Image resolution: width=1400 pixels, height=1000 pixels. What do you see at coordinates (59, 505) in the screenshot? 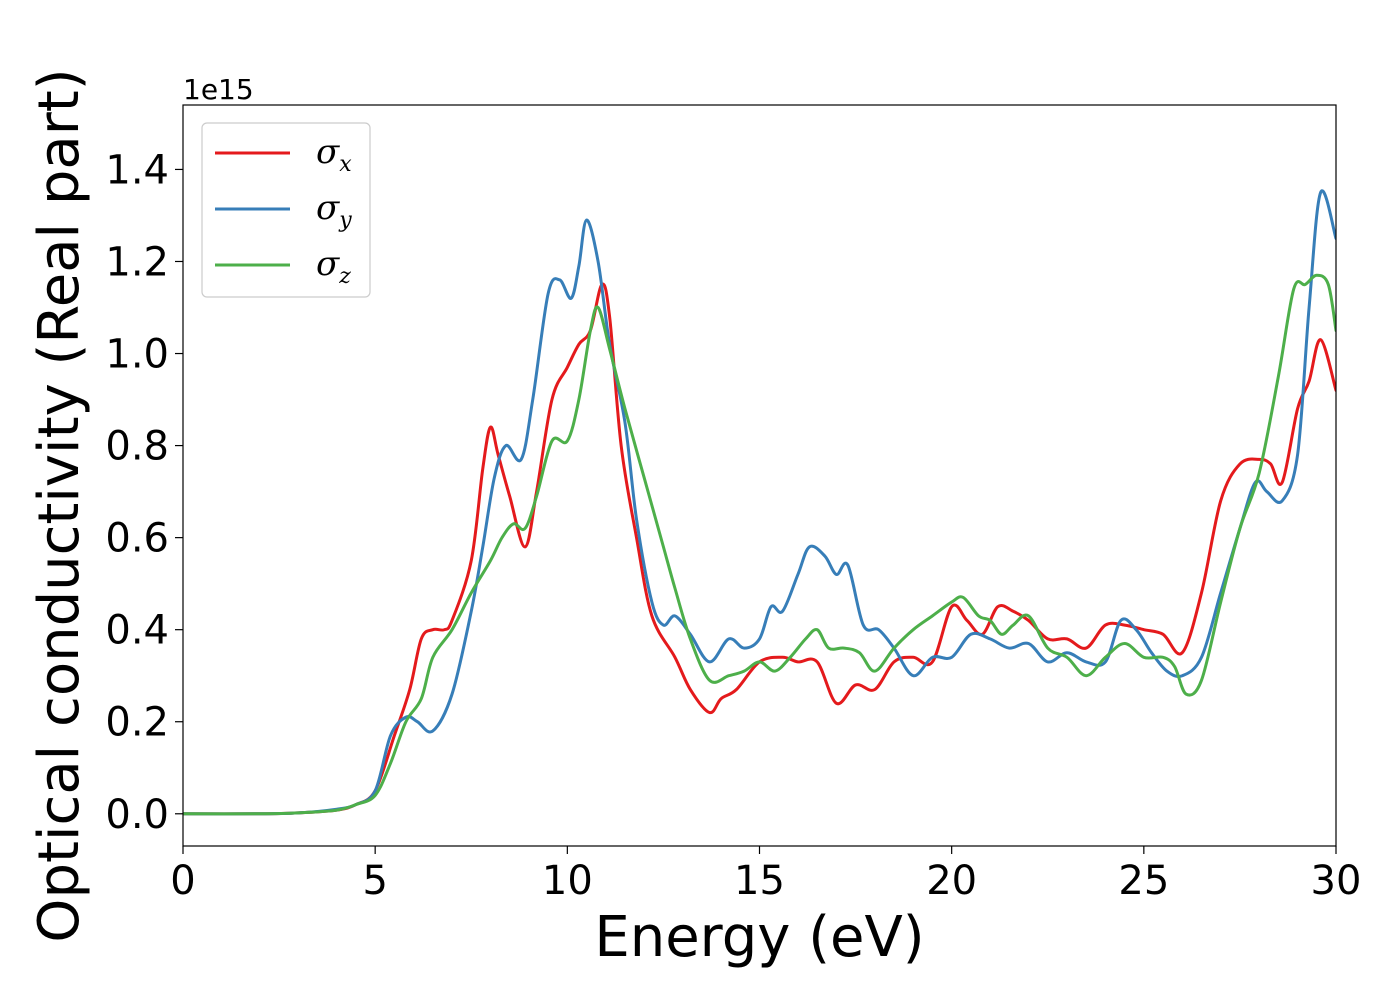
I see `y-axis-label: Optical conductivity (Real part)` at bounding box center [59, 505].